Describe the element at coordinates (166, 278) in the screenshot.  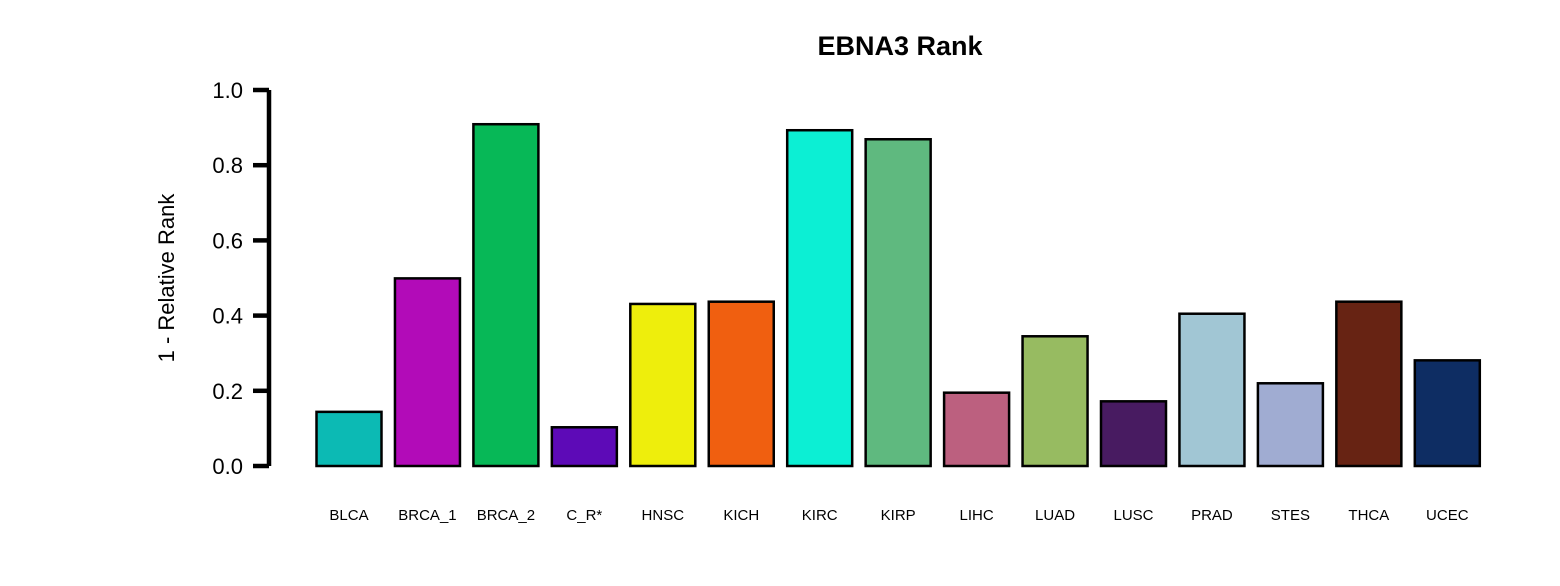
I see `y-axis-label: 1 - Relative Rank` at that location.